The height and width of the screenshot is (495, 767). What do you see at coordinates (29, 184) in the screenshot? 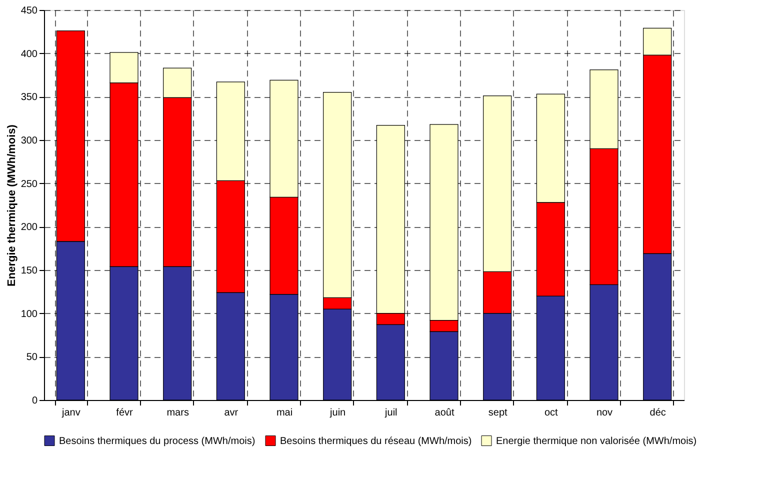
I see `y-tick-label: 250` at bounding box center [29, 184].